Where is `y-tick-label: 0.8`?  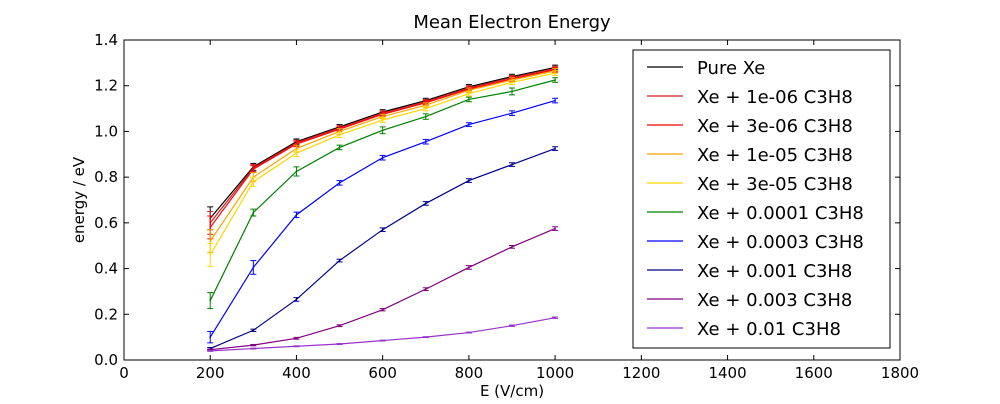 y-tick-label: 0.8 is located at coordinates (106, 177).